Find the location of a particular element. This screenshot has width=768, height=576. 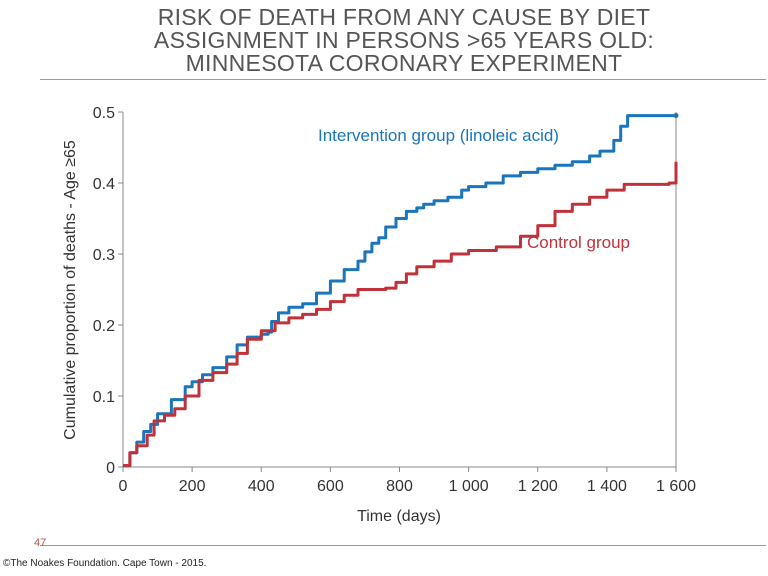

x-tick-label: 0 is located at coordinates (123, 486).